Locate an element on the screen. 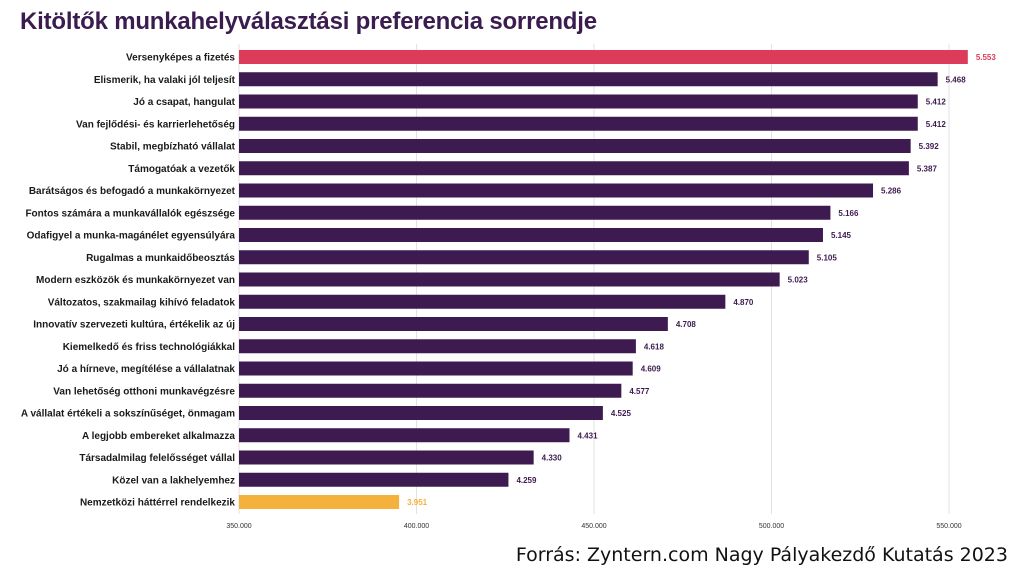 The image size is (1024, 576). value-label: 5.145 is located at coordinates (841, 235).